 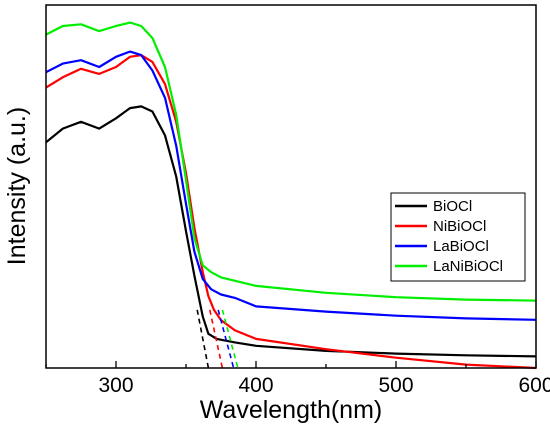 I want to click on x-tick-label: 600, so click(x=534, y=385).